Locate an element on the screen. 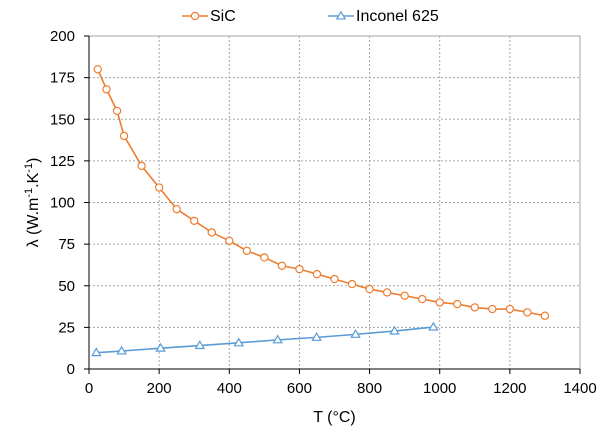  y-axis-label: λ (W.m-1.K-1) is located at coordinates (32, 203).